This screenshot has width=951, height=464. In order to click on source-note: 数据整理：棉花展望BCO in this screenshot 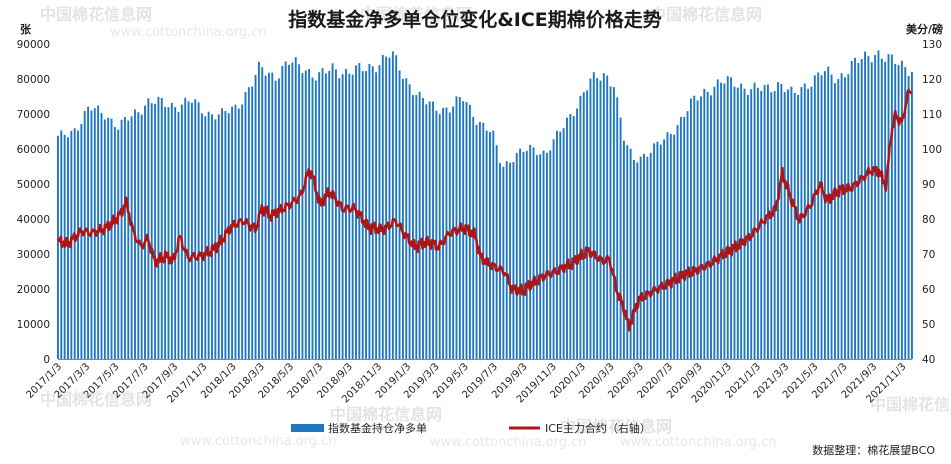, I will do `click(873, 450)`.